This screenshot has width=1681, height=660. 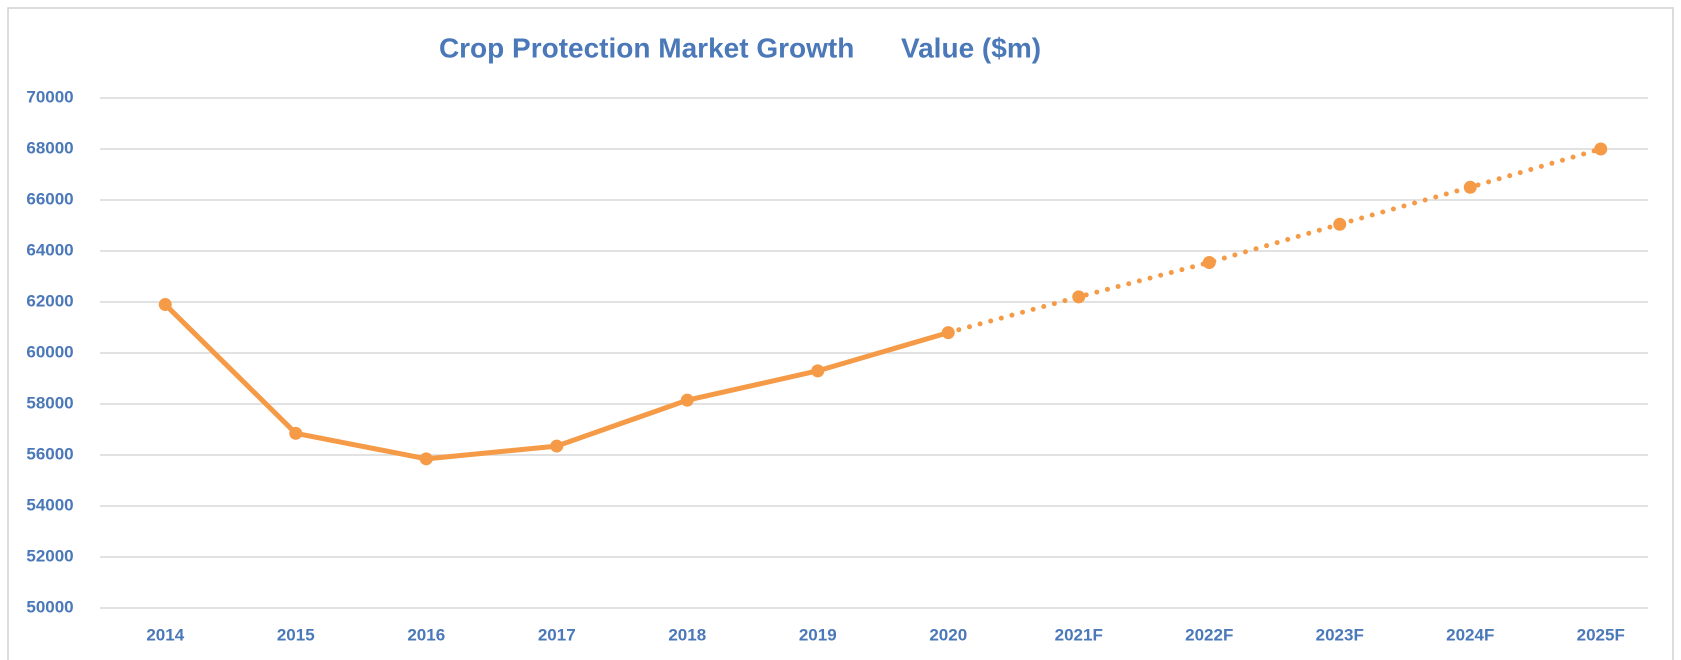 What do you see at coordinates (49, 147) in the screenshot?
I see `y-tick-label: 68000` at bounding box center [49, 147].